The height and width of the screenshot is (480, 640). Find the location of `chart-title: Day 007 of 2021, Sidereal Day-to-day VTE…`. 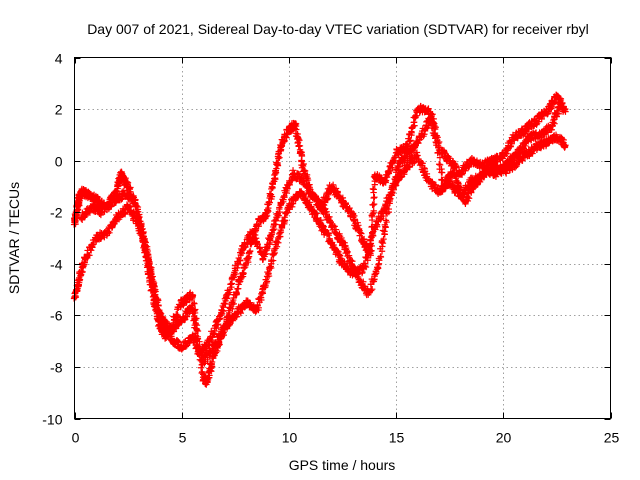

chart-title: Day 007 of 2021, Sidereal Day-to-day VTE… is located at coordinates (338, 29).